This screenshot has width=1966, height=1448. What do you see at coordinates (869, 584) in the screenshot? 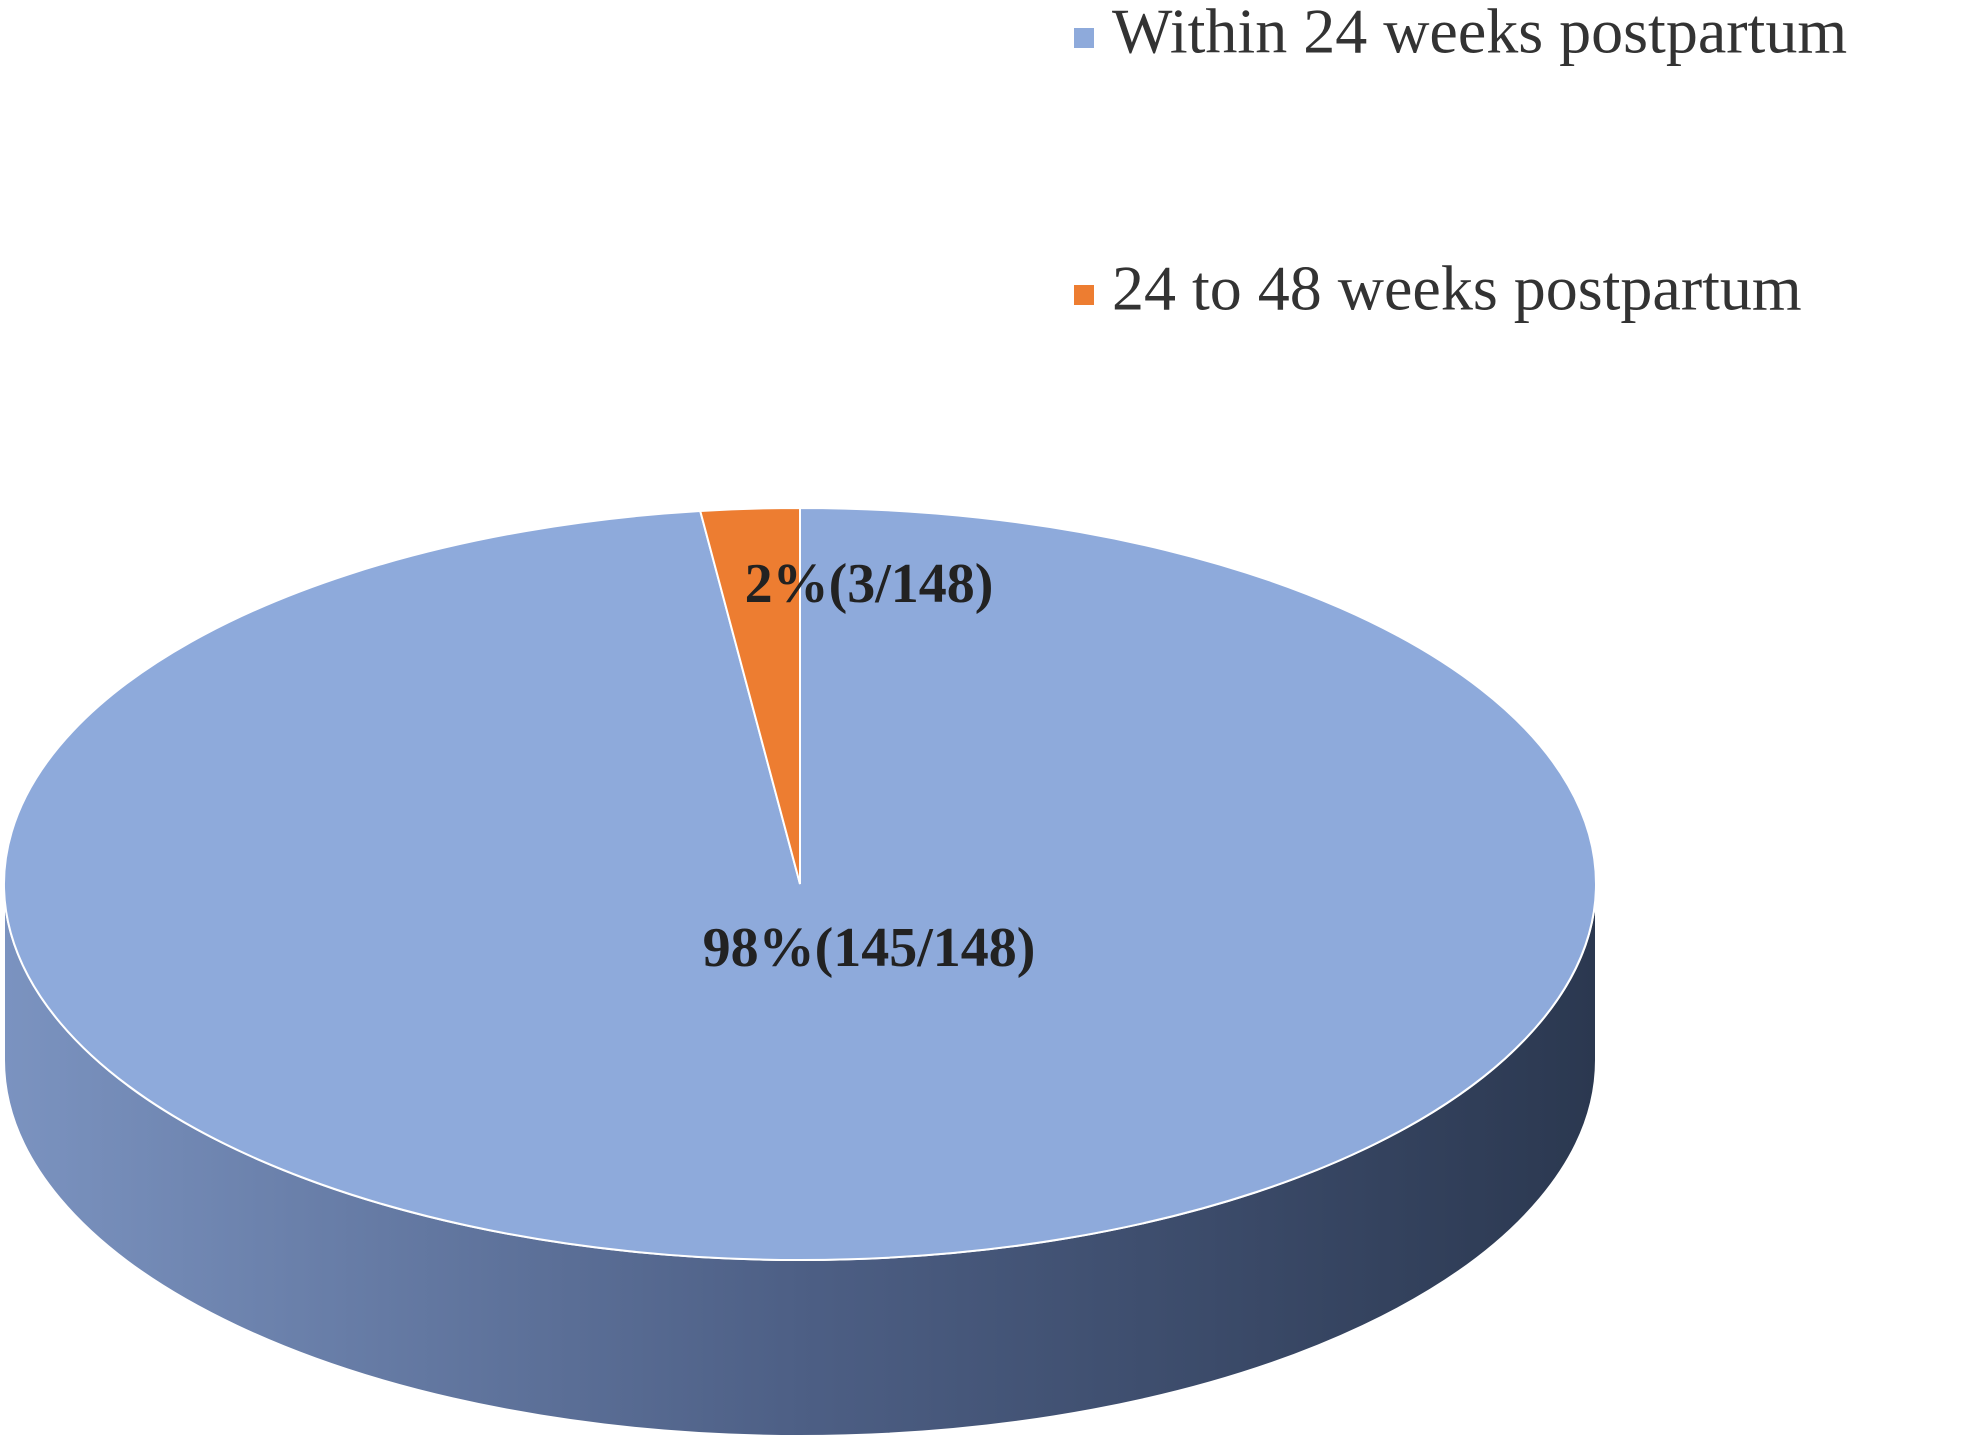
I see `value-label: 2%(3/148)` at bounding box center [869, 584].